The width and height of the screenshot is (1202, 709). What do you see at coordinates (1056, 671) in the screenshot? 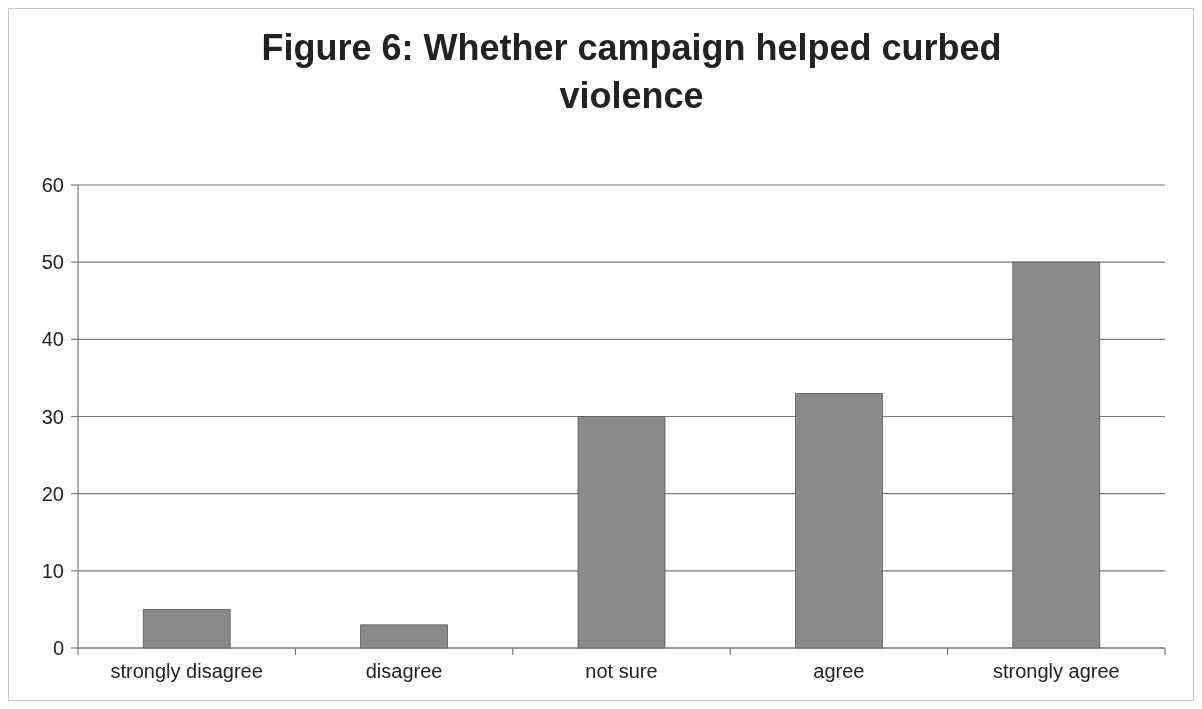
I see `x-tick-label: strongly agree` at bounding box center [1056, 671].